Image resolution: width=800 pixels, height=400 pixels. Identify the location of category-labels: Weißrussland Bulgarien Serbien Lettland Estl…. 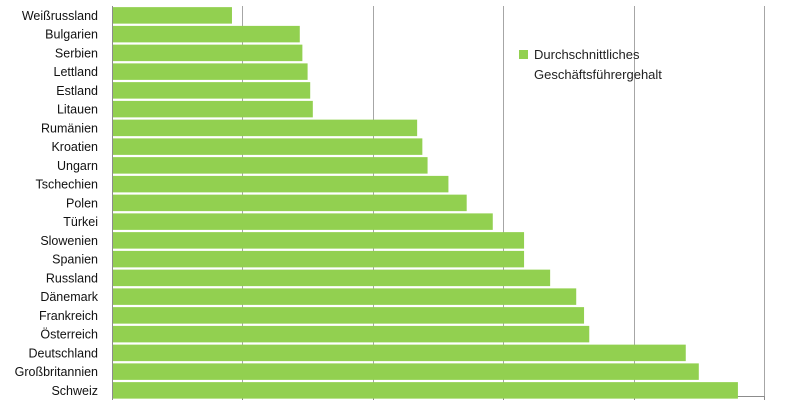
(57, 203).